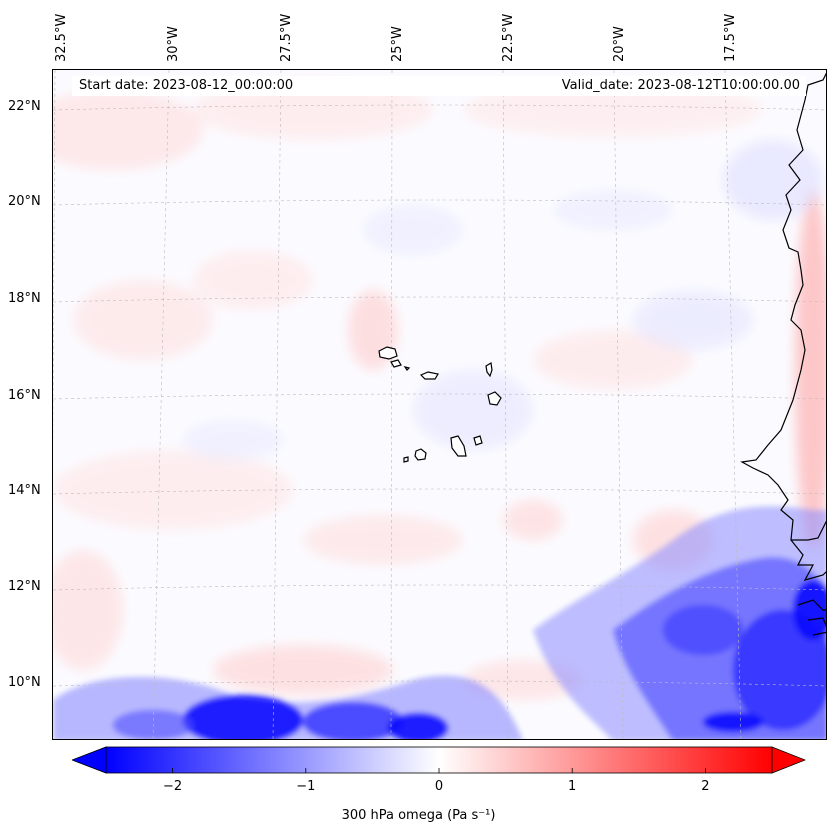 The width and height of the screenshot is (837, 839). What do you see at coordinates (679, 622) in the screenshot?
I see `strong-negative-omega-region` at bounding box center [679, 622].